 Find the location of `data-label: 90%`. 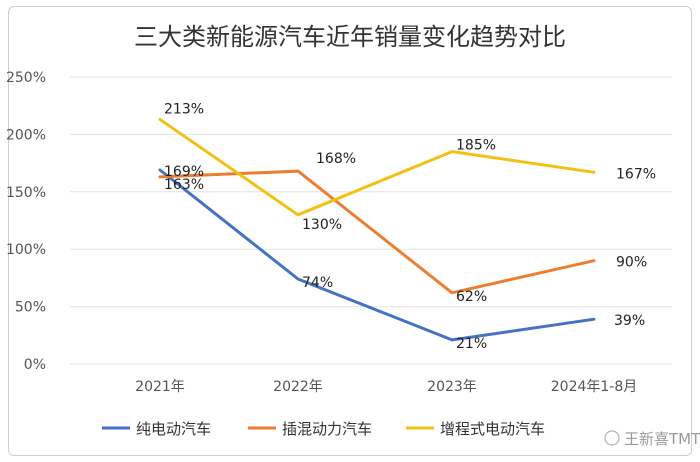

data-label: 90% is located at coordinates (631, 263).